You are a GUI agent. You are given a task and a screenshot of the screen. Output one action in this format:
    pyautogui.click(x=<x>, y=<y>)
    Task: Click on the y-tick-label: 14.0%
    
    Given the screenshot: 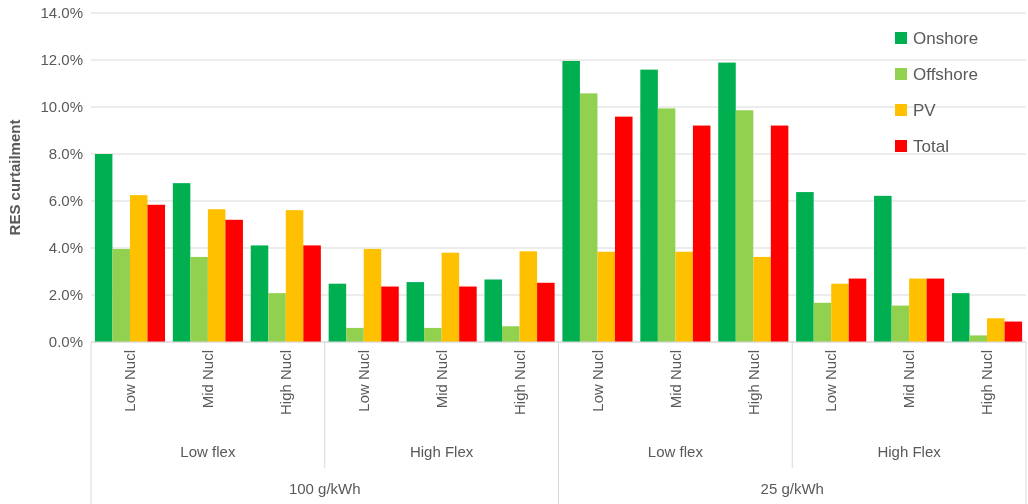 What is the action you would take?
    pyautogui.click(x=61, y=13)
    